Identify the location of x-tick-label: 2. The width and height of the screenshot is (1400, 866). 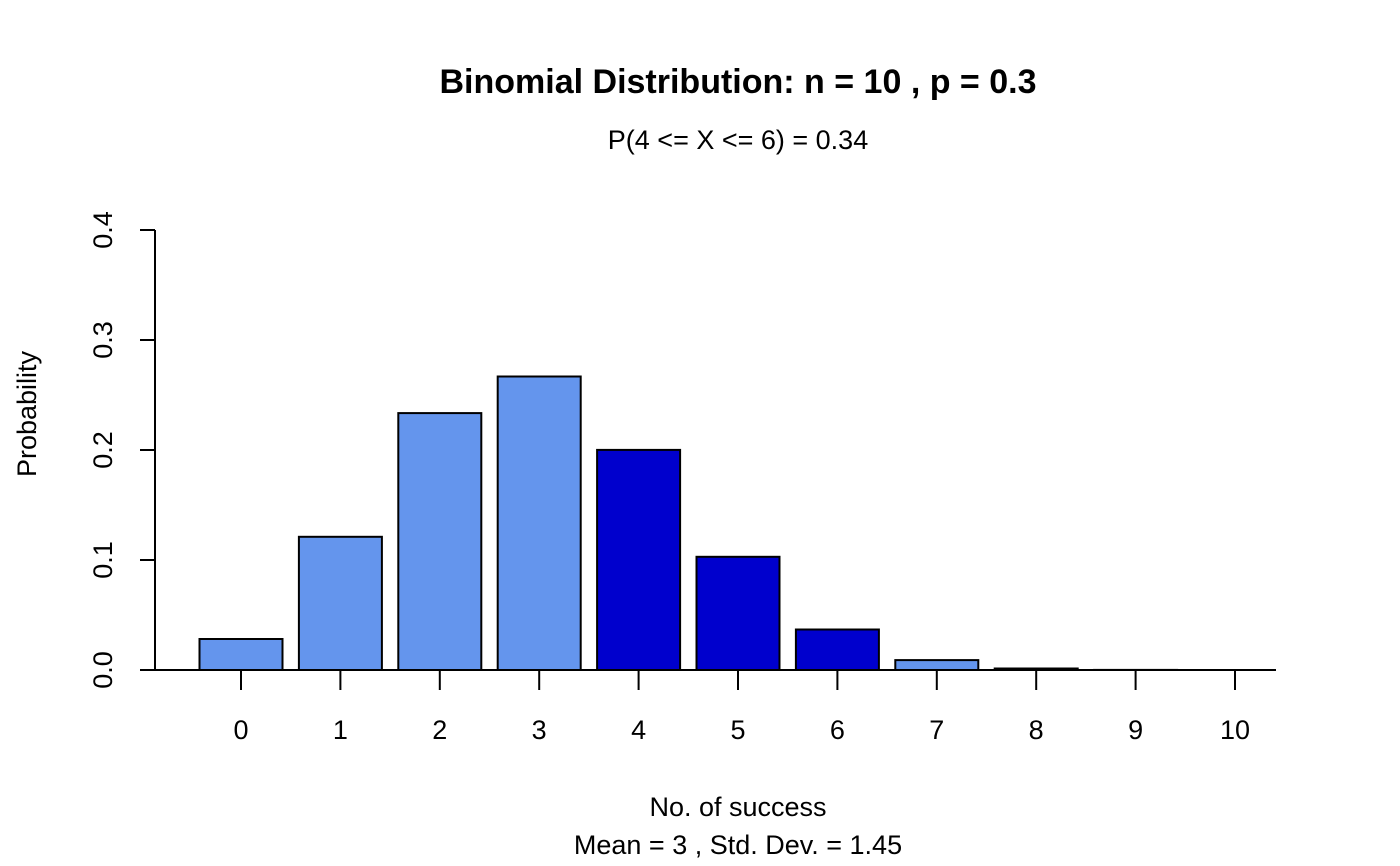
(439, 730).